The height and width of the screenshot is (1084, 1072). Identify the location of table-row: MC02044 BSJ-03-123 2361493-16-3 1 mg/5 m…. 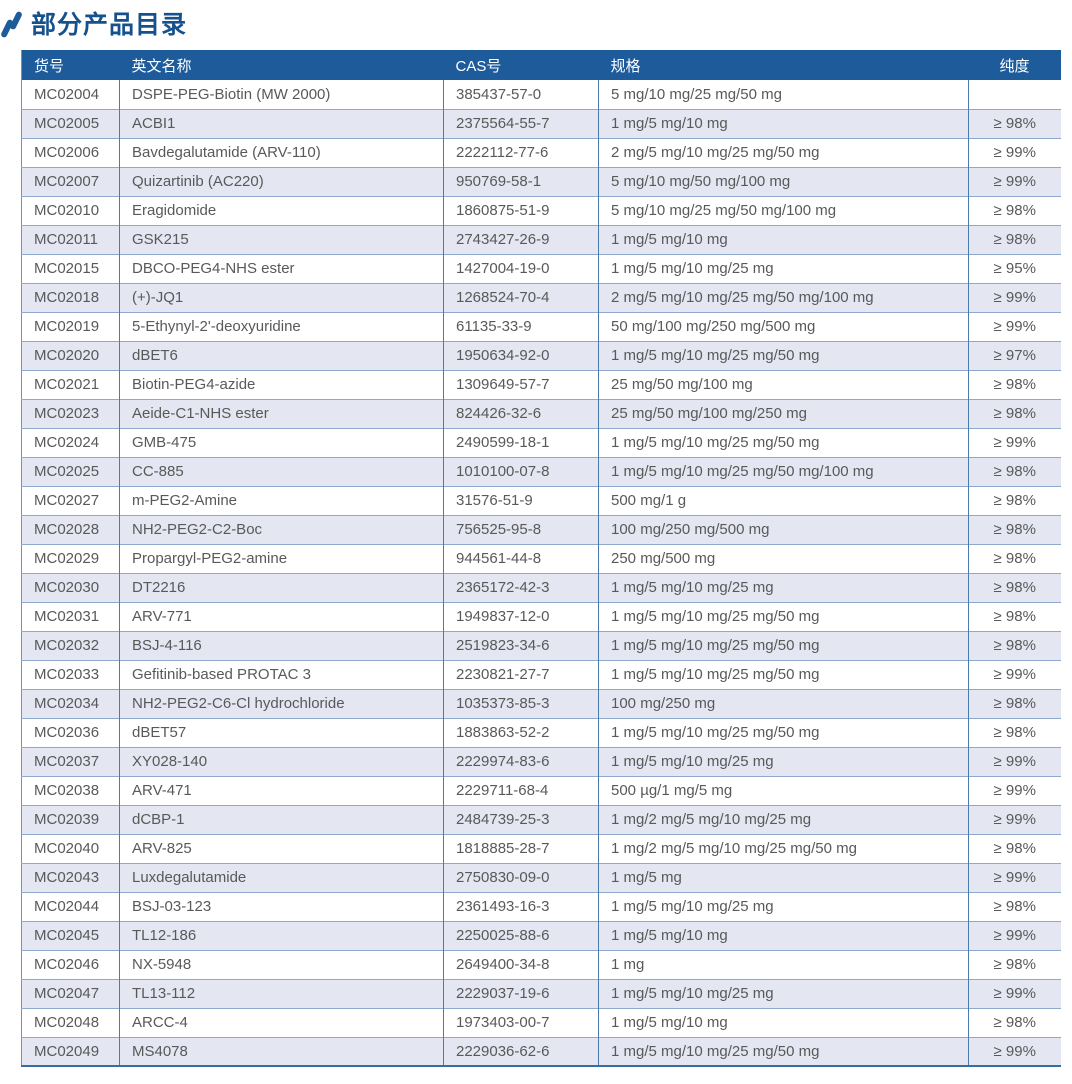
(541, 906).